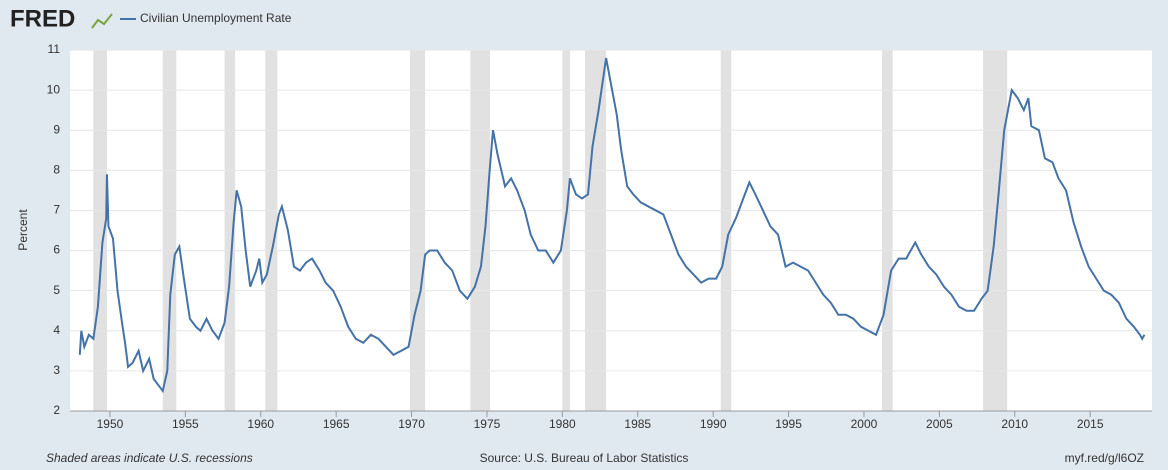 Image resolution: width=1168 pixels, height=470 pixels. I want to click on y-tick-label: 4, so click(56, 330).